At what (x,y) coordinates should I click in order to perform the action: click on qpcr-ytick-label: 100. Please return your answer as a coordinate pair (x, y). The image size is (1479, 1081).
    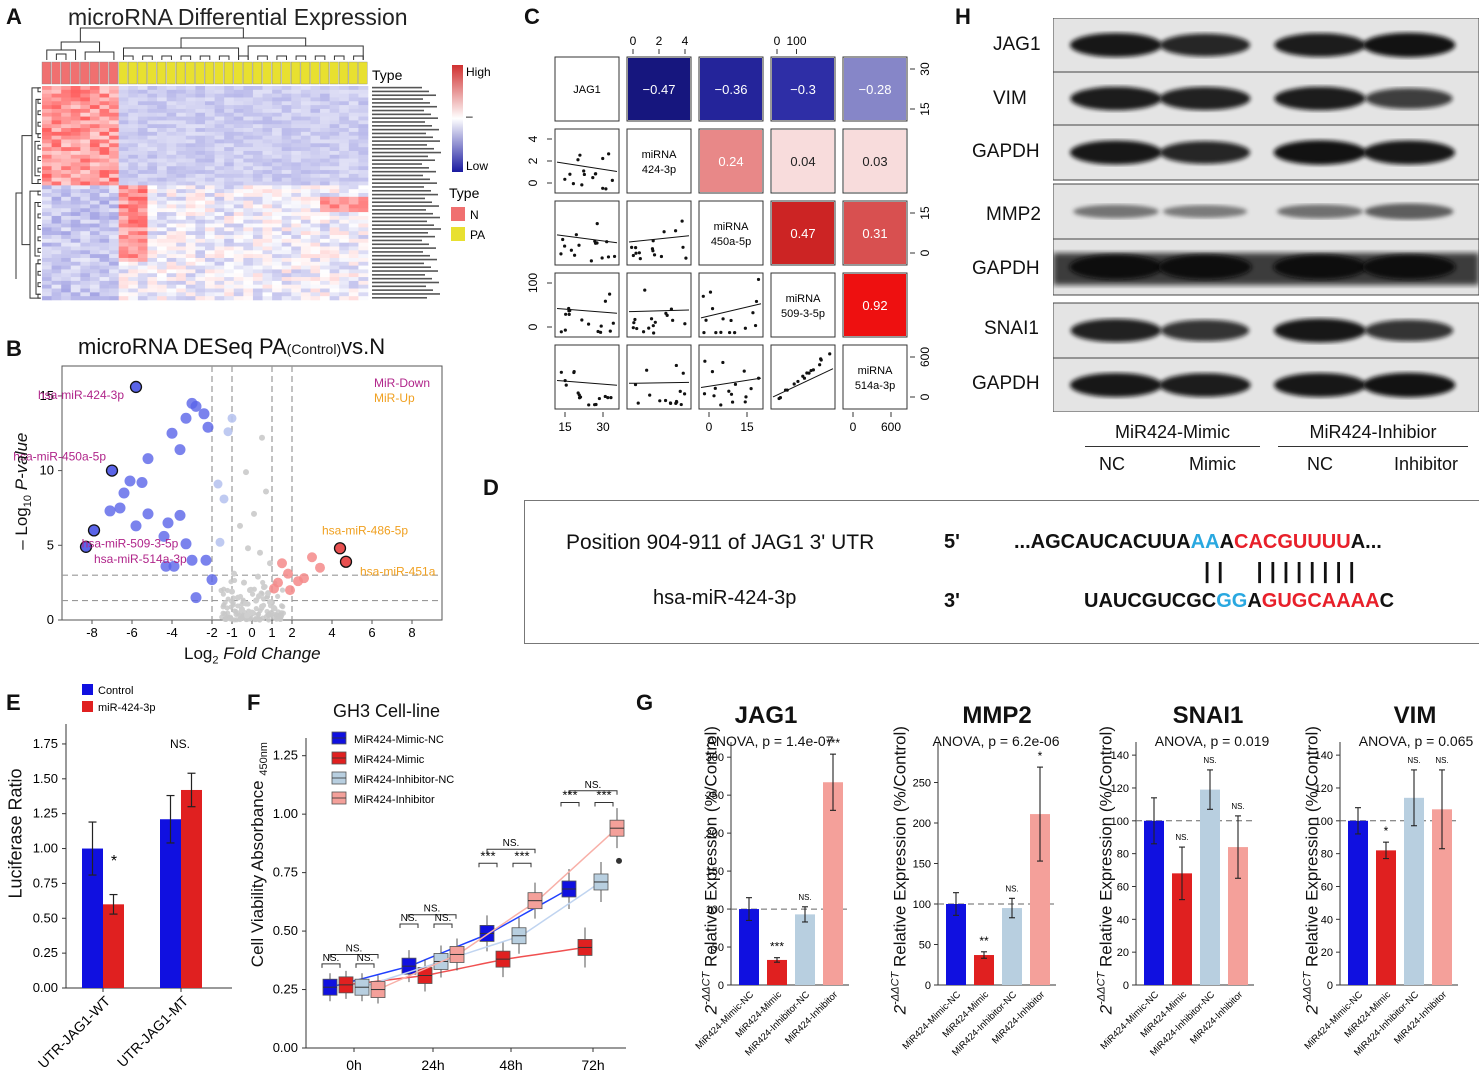
    Looking at the image, I should click on (715, 910).